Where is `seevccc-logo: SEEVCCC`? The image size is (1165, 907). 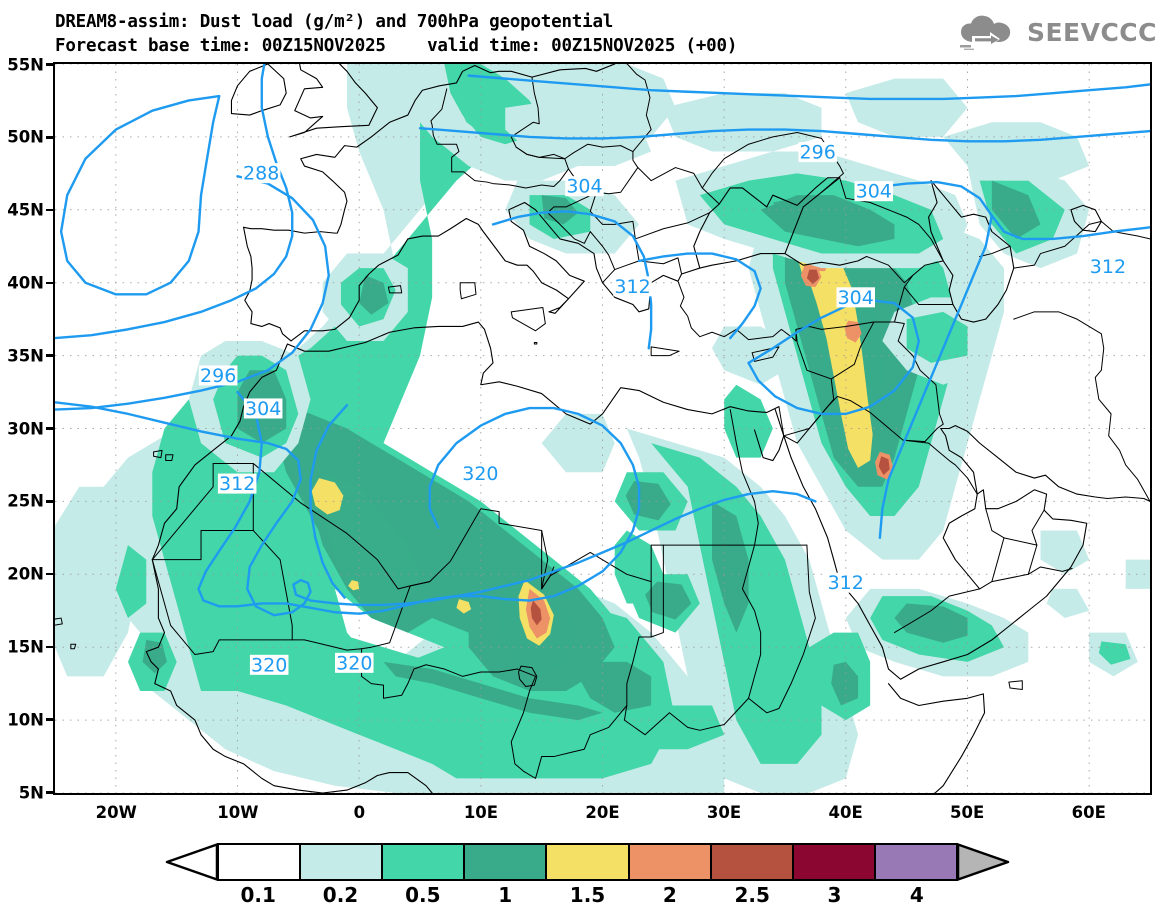
seevccc-logo: SEEVCCC is located at coordinates (1057, 32).